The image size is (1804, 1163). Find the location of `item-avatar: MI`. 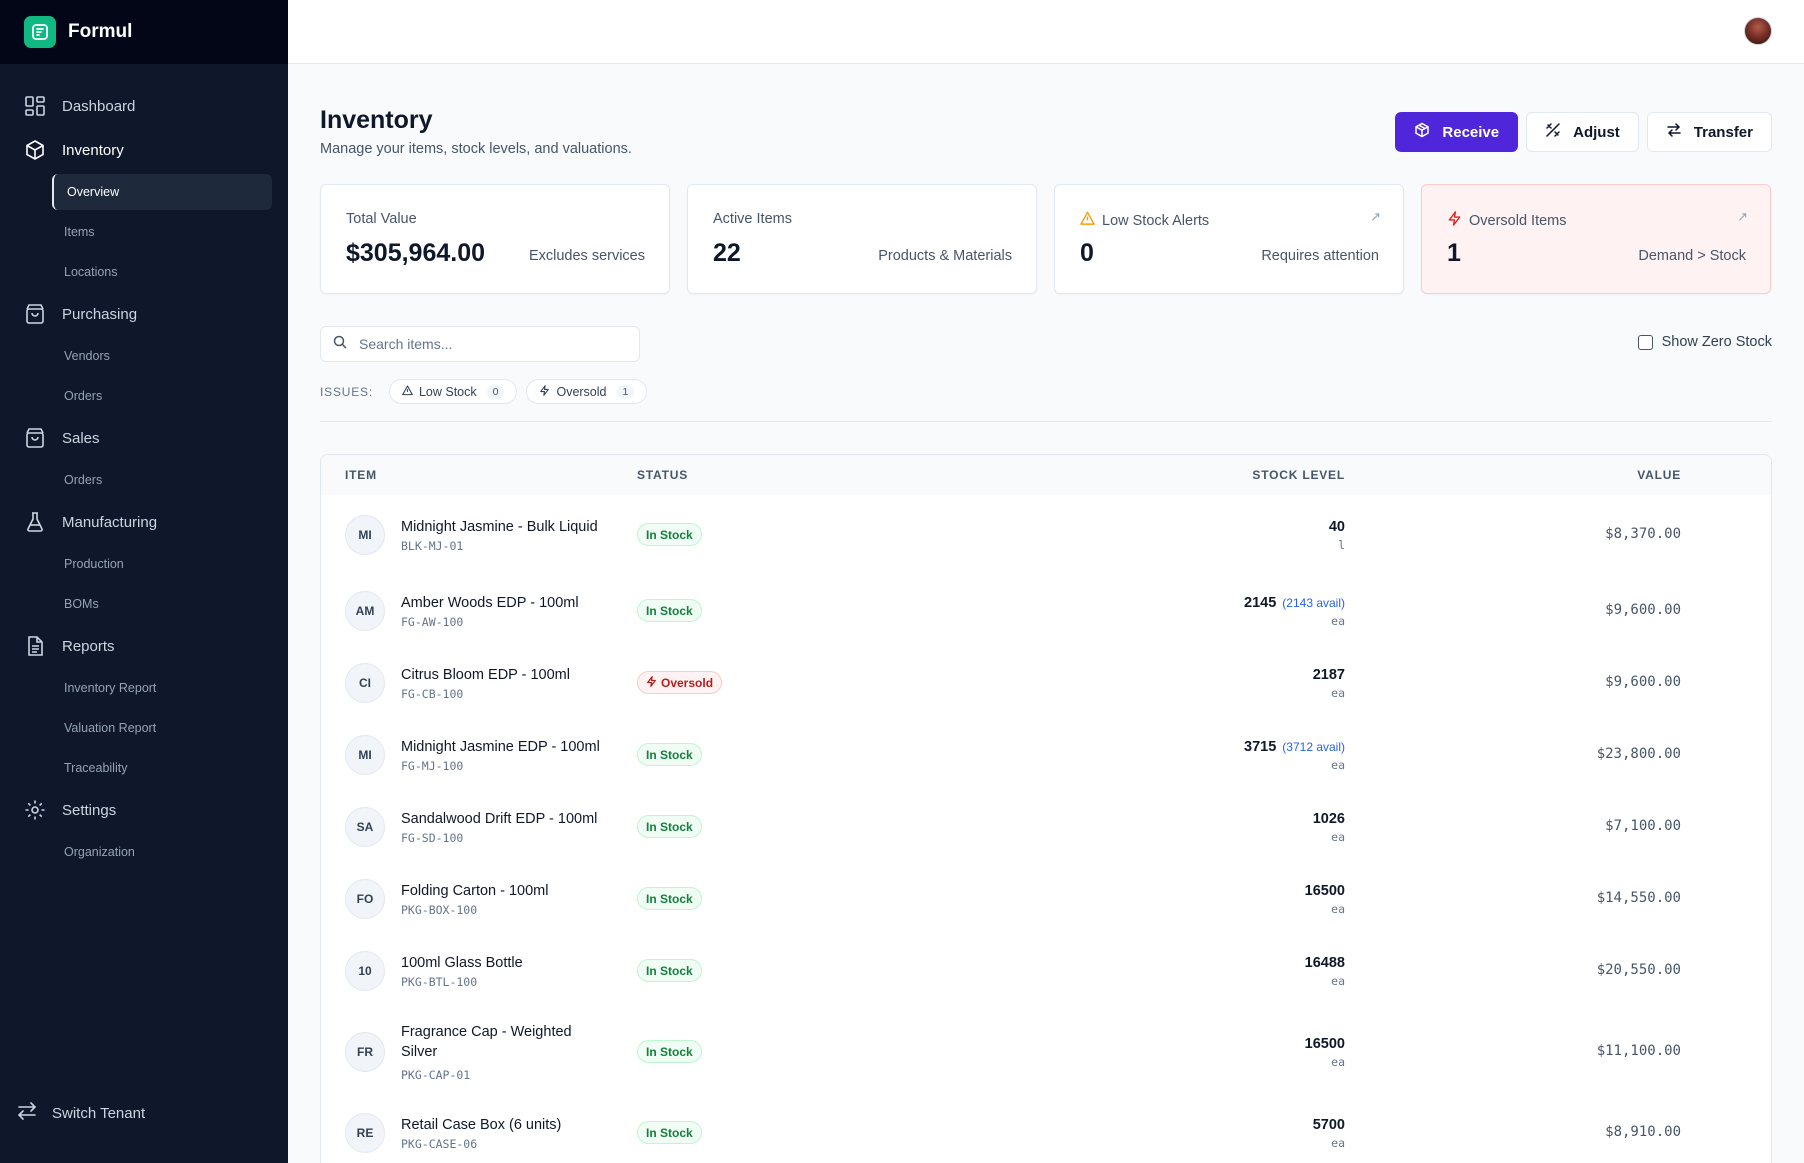

item-avatar: MI is located at coordinates (365, 755).